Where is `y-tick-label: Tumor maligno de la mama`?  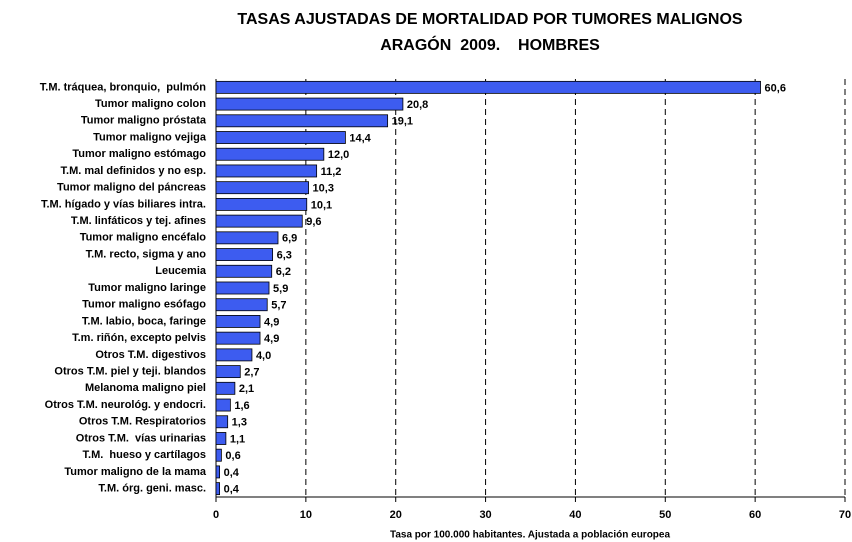
y-tick-label: Tumor maligno de la mama is located at coordinates (135, 472).